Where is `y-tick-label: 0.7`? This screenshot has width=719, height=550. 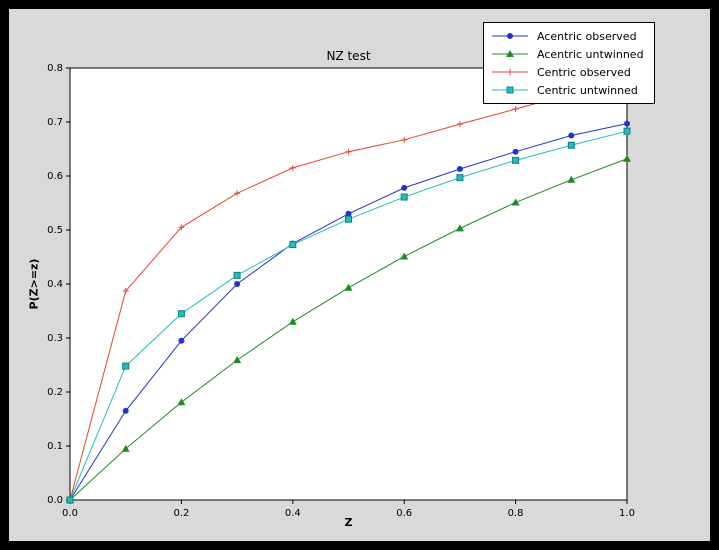
y-tick-label: 0.7 is located at coordinates (55, 122).